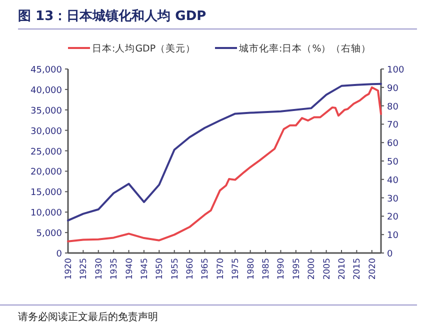 The height and width of the screenshot is (327, 430). I want to click on y-tick-label: 15,000, so click(46, 193).